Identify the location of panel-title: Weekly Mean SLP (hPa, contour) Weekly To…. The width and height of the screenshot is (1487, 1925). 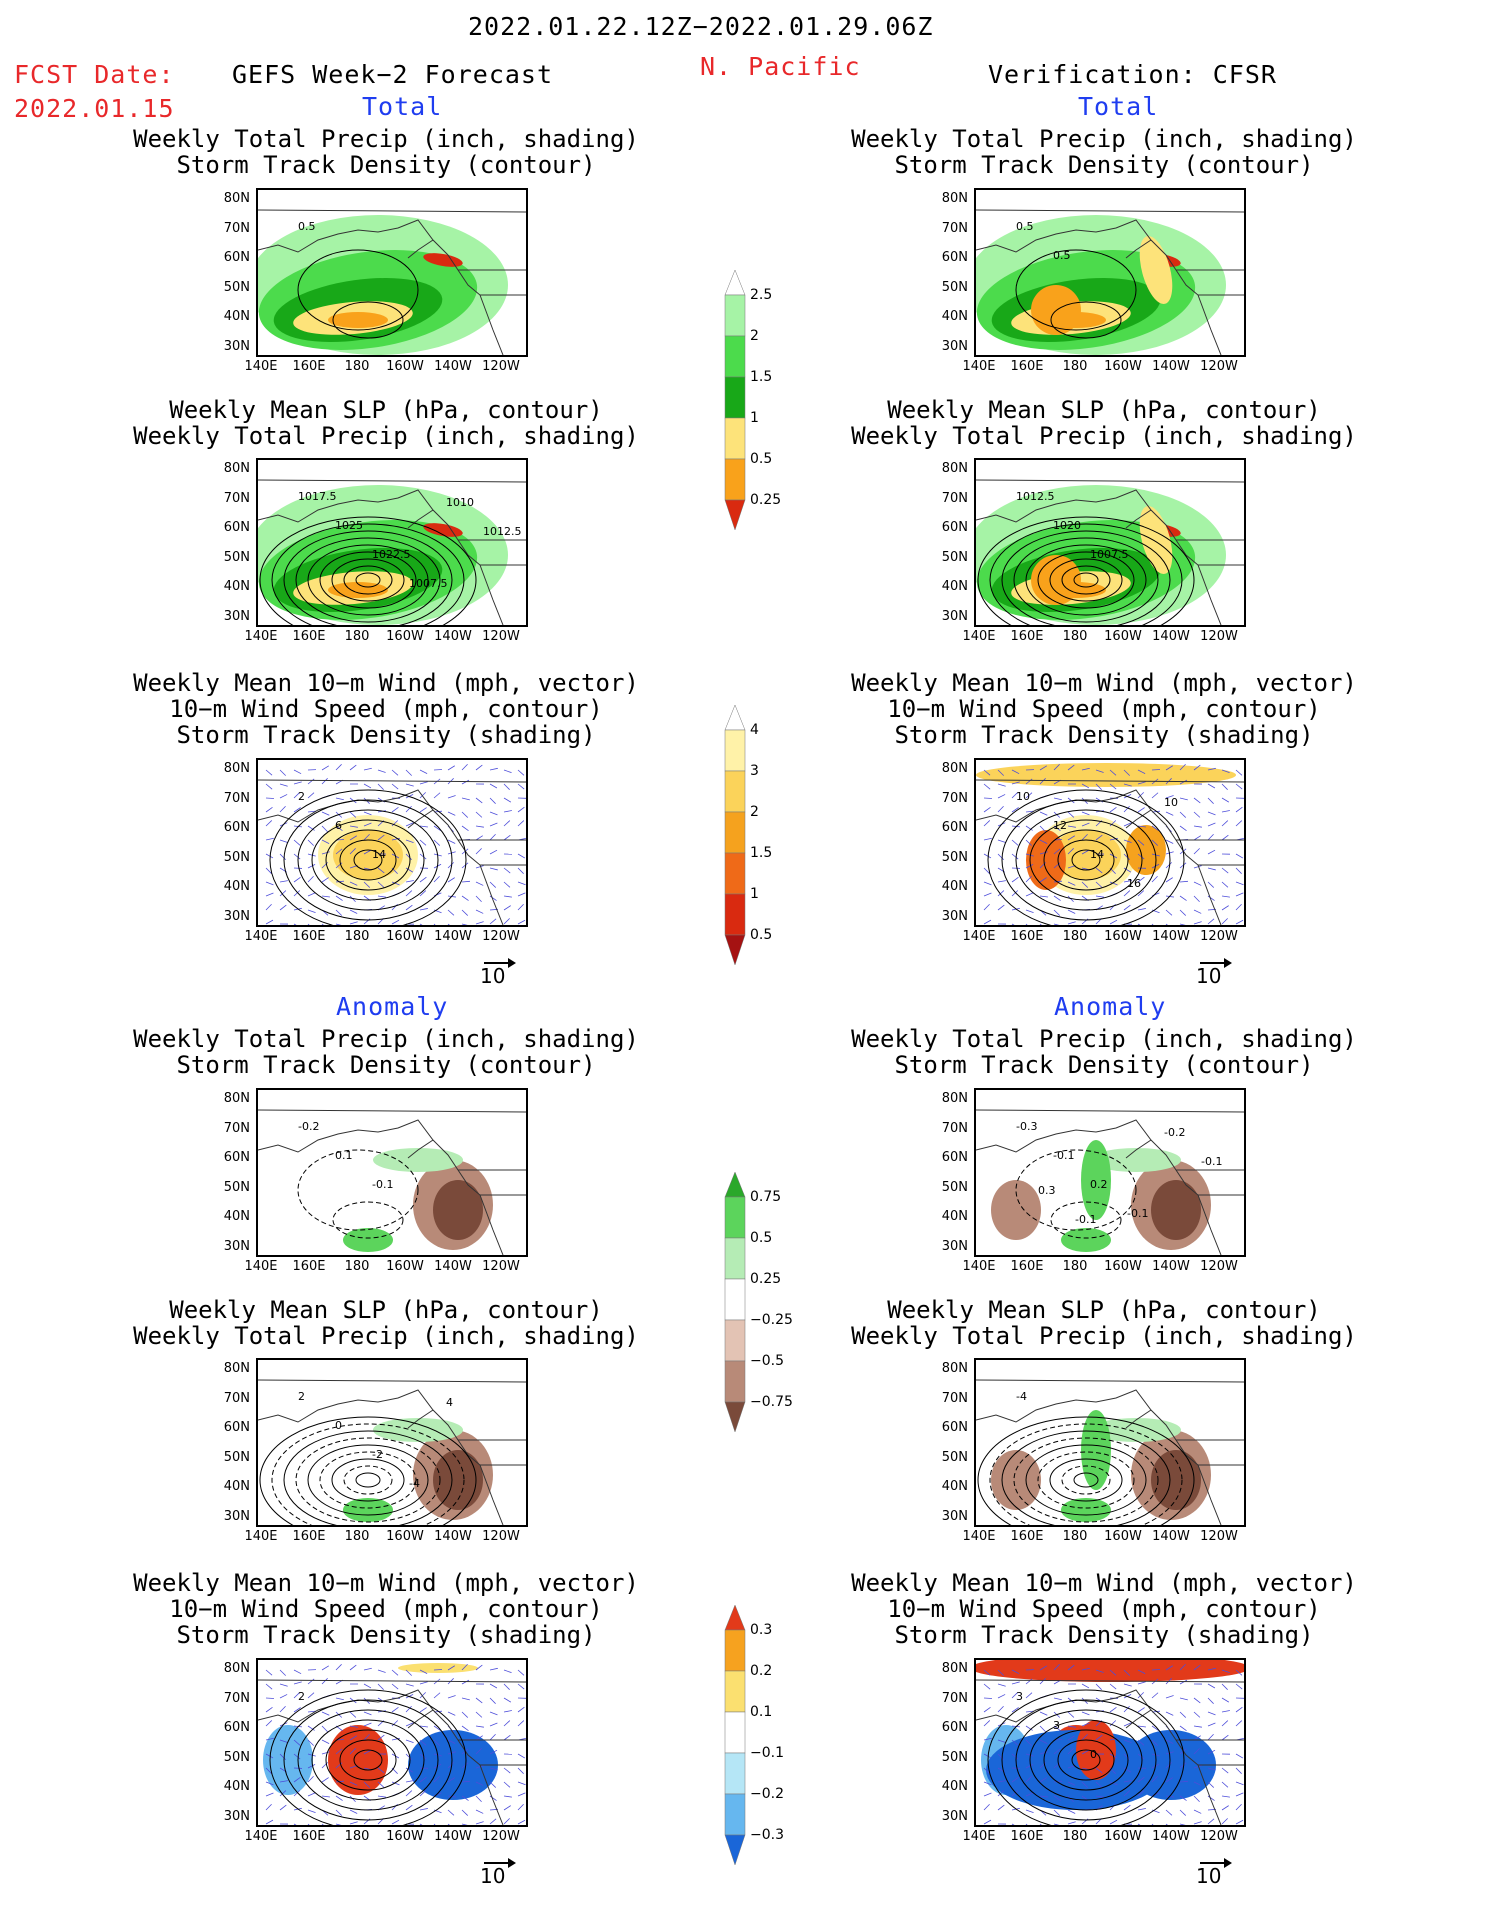
(1104, 1323).